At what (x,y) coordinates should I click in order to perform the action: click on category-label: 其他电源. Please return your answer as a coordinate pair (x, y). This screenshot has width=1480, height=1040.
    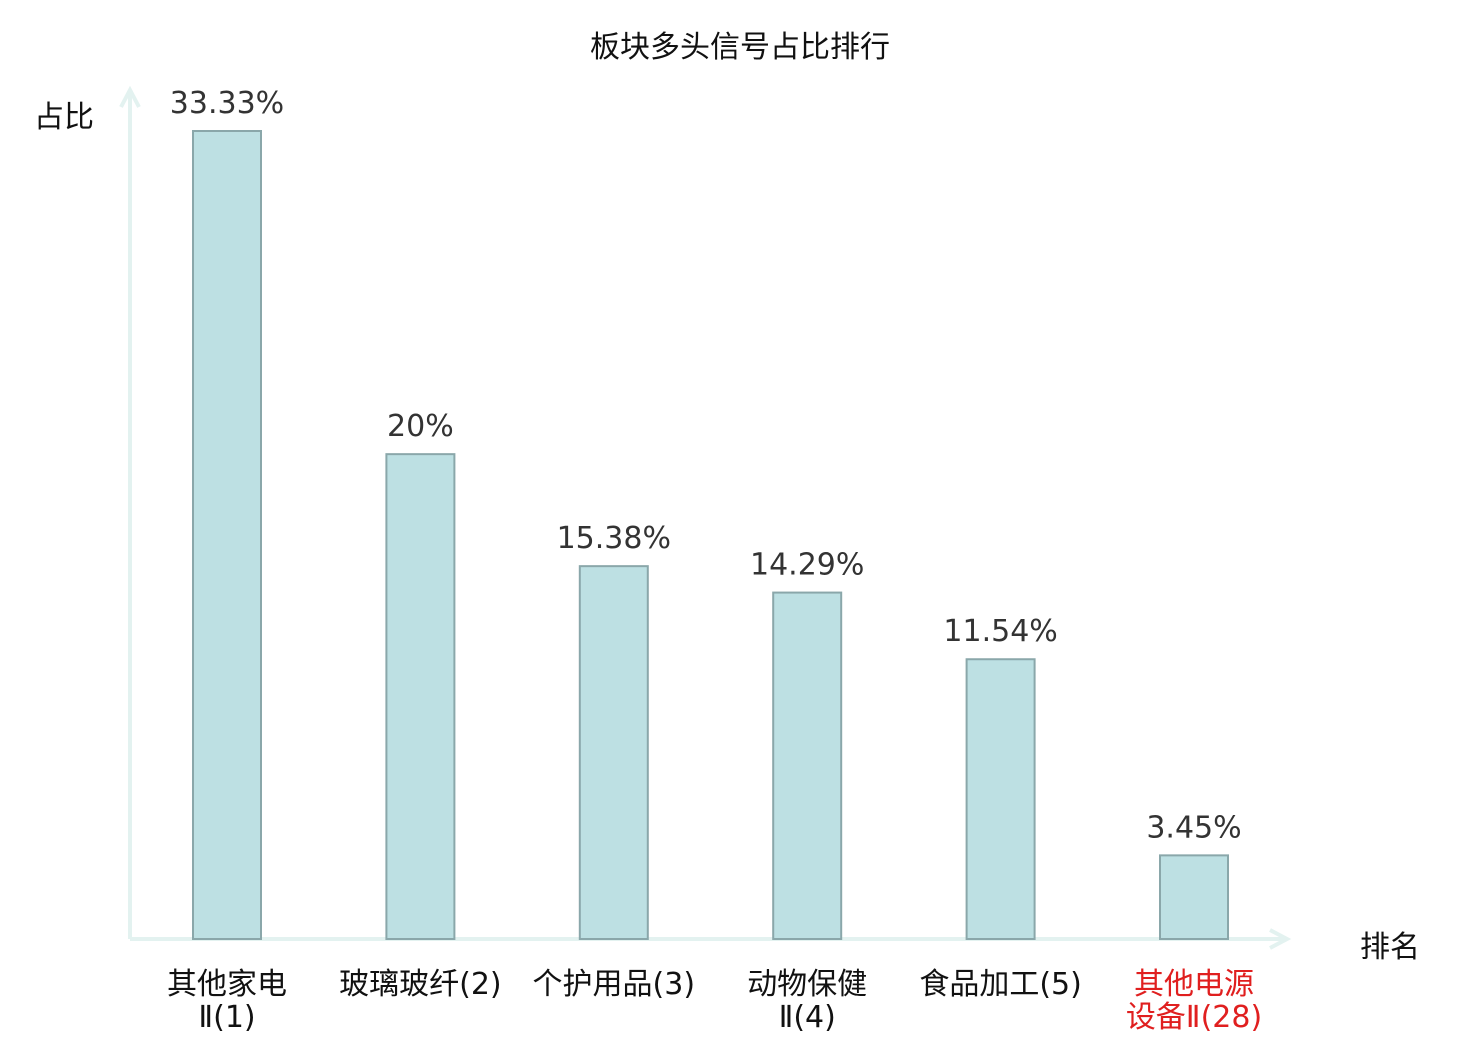
    Looking at the image, I should click on (1194, 984).